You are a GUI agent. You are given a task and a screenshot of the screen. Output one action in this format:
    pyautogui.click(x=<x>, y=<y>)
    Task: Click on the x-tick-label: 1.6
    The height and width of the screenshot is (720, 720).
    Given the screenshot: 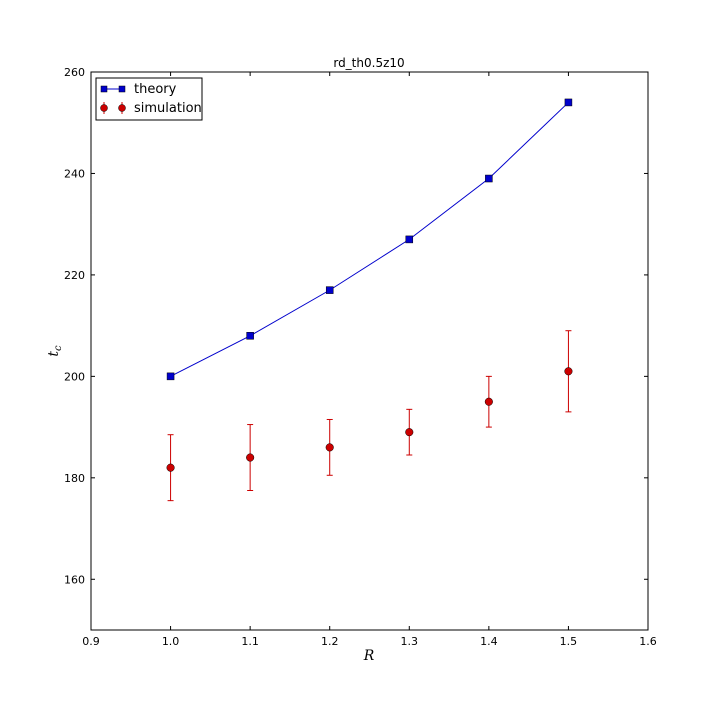 What is the action you would take?
    pyautogui.click(x=648, y=641)
    